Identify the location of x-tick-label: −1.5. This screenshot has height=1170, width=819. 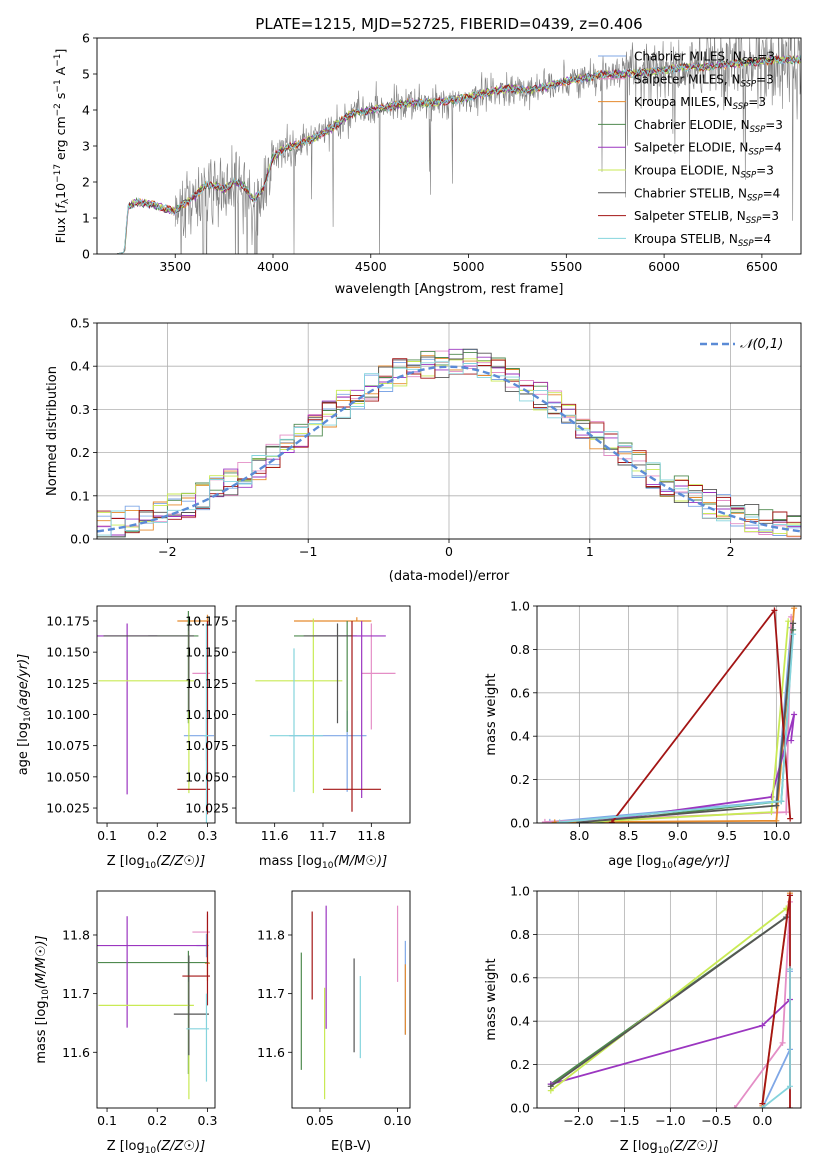
(624, 1120).